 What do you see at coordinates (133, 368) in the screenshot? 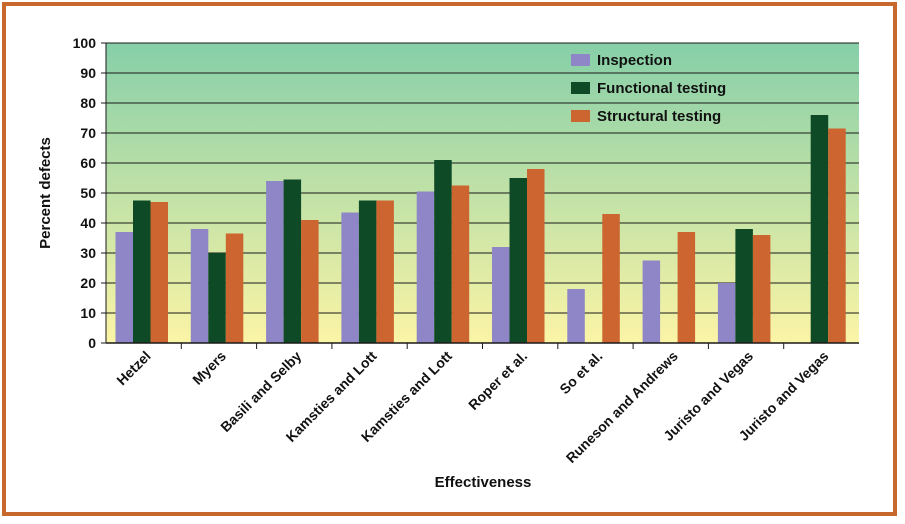
I see `x-tick-label: Hetzel` at bounding box center [133, 368].